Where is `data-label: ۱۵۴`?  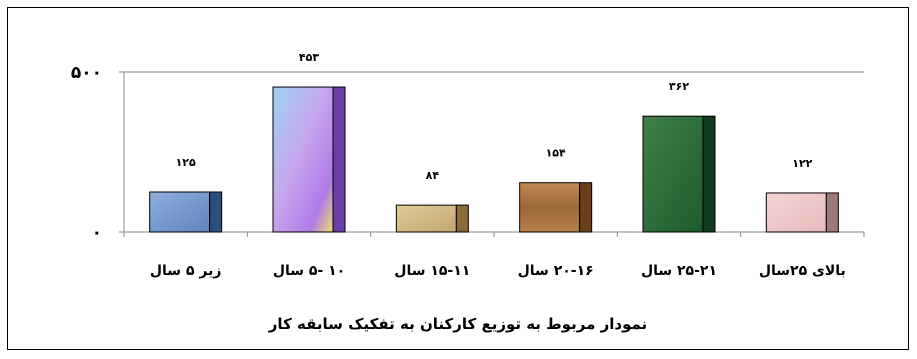
data-label: ۱۵۴ is located at coordinates (556, 153).